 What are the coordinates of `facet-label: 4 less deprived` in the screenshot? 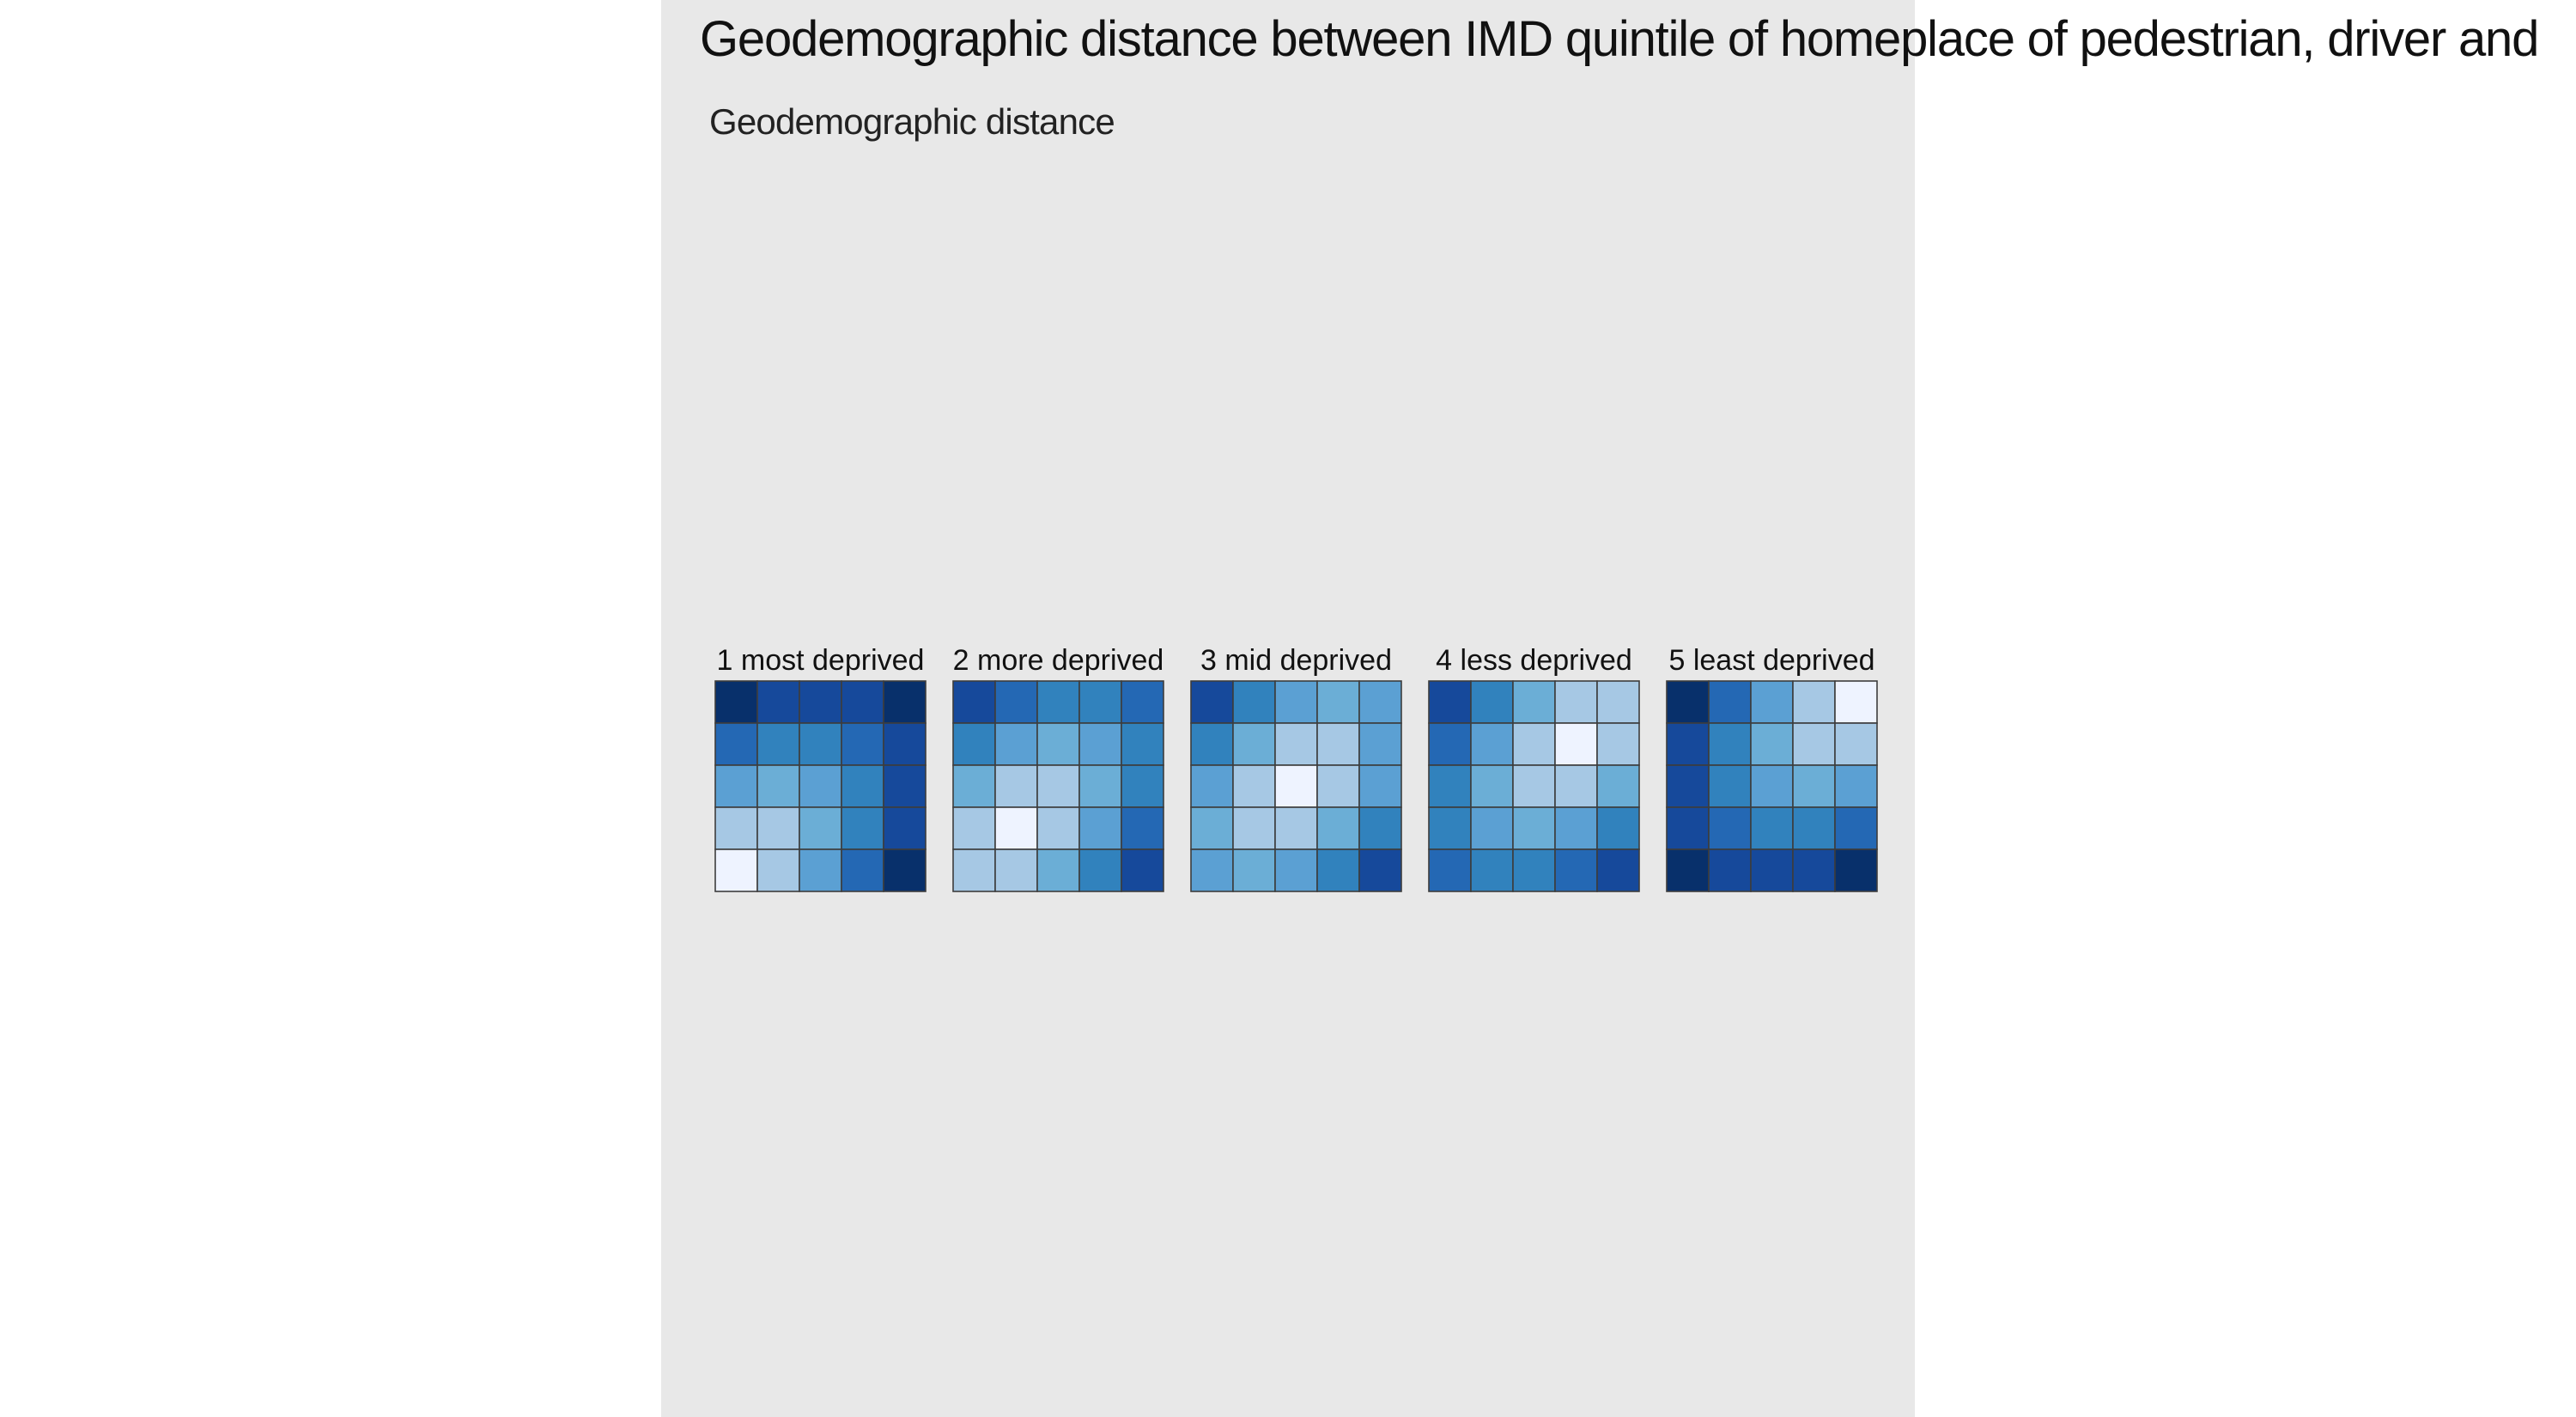 It's located at (1534, 660).